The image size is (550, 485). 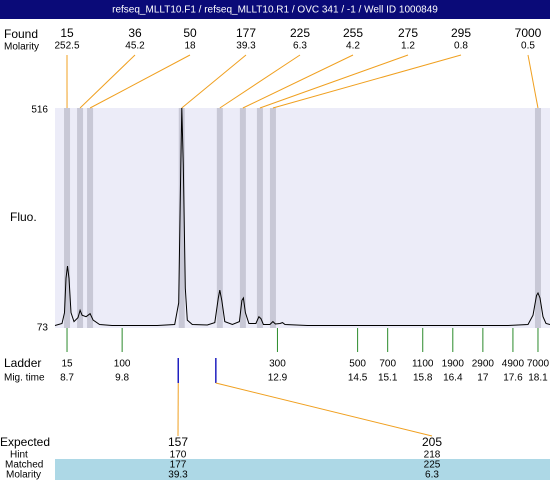 I want to click on ladder-time: 14.5, so click(x=358, y=378).